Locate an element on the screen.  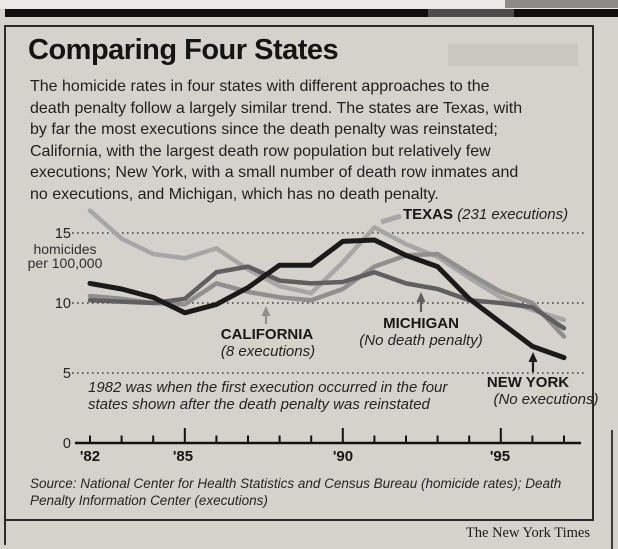
texas-note: (231 executions) is located at coordinates (513, 214).